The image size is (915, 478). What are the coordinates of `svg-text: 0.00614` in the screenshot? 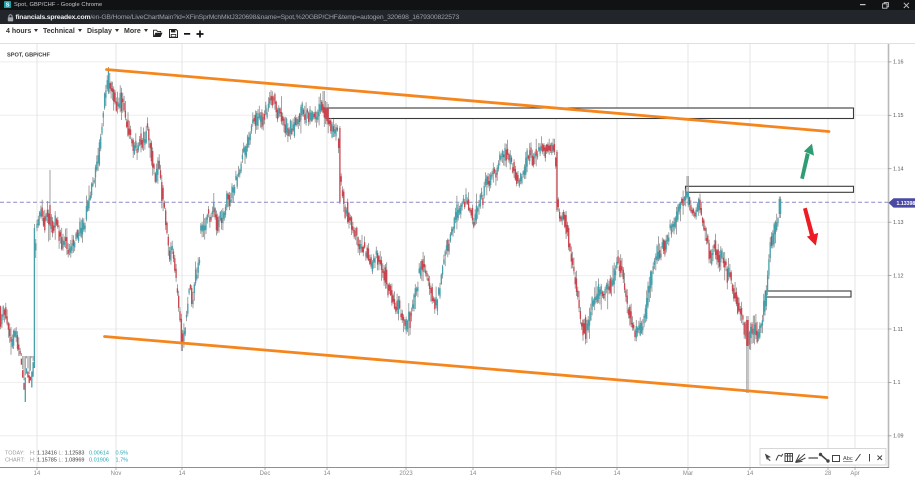 It's located at (99, 454).